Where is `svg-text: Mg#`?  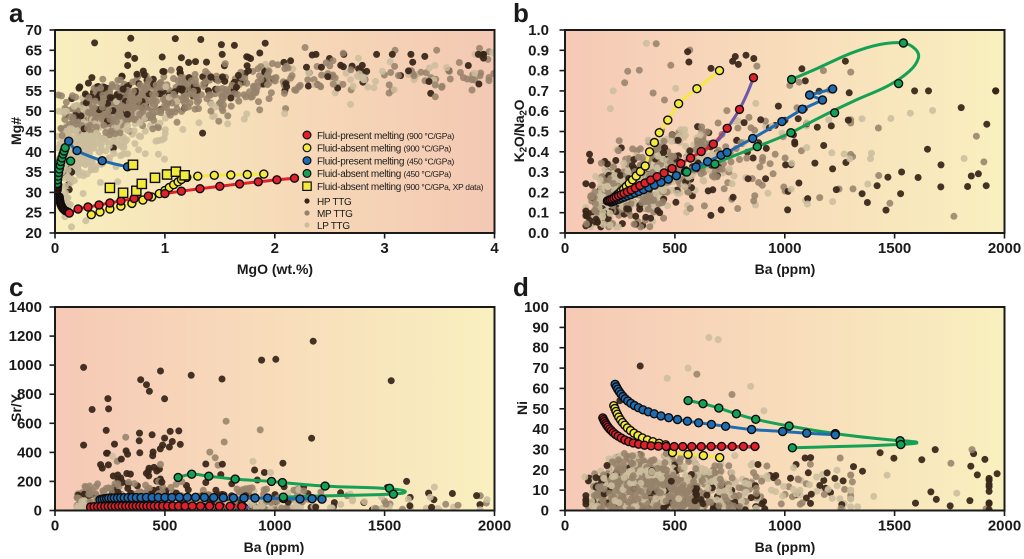
svg-text: Mg# is located at coordinates (16, 131).